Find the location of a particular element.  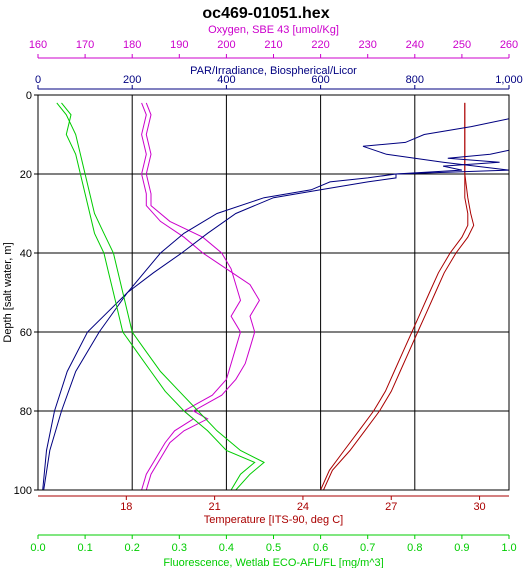

oxygen-tick-label: 230 is located at coordinates (368, 45).